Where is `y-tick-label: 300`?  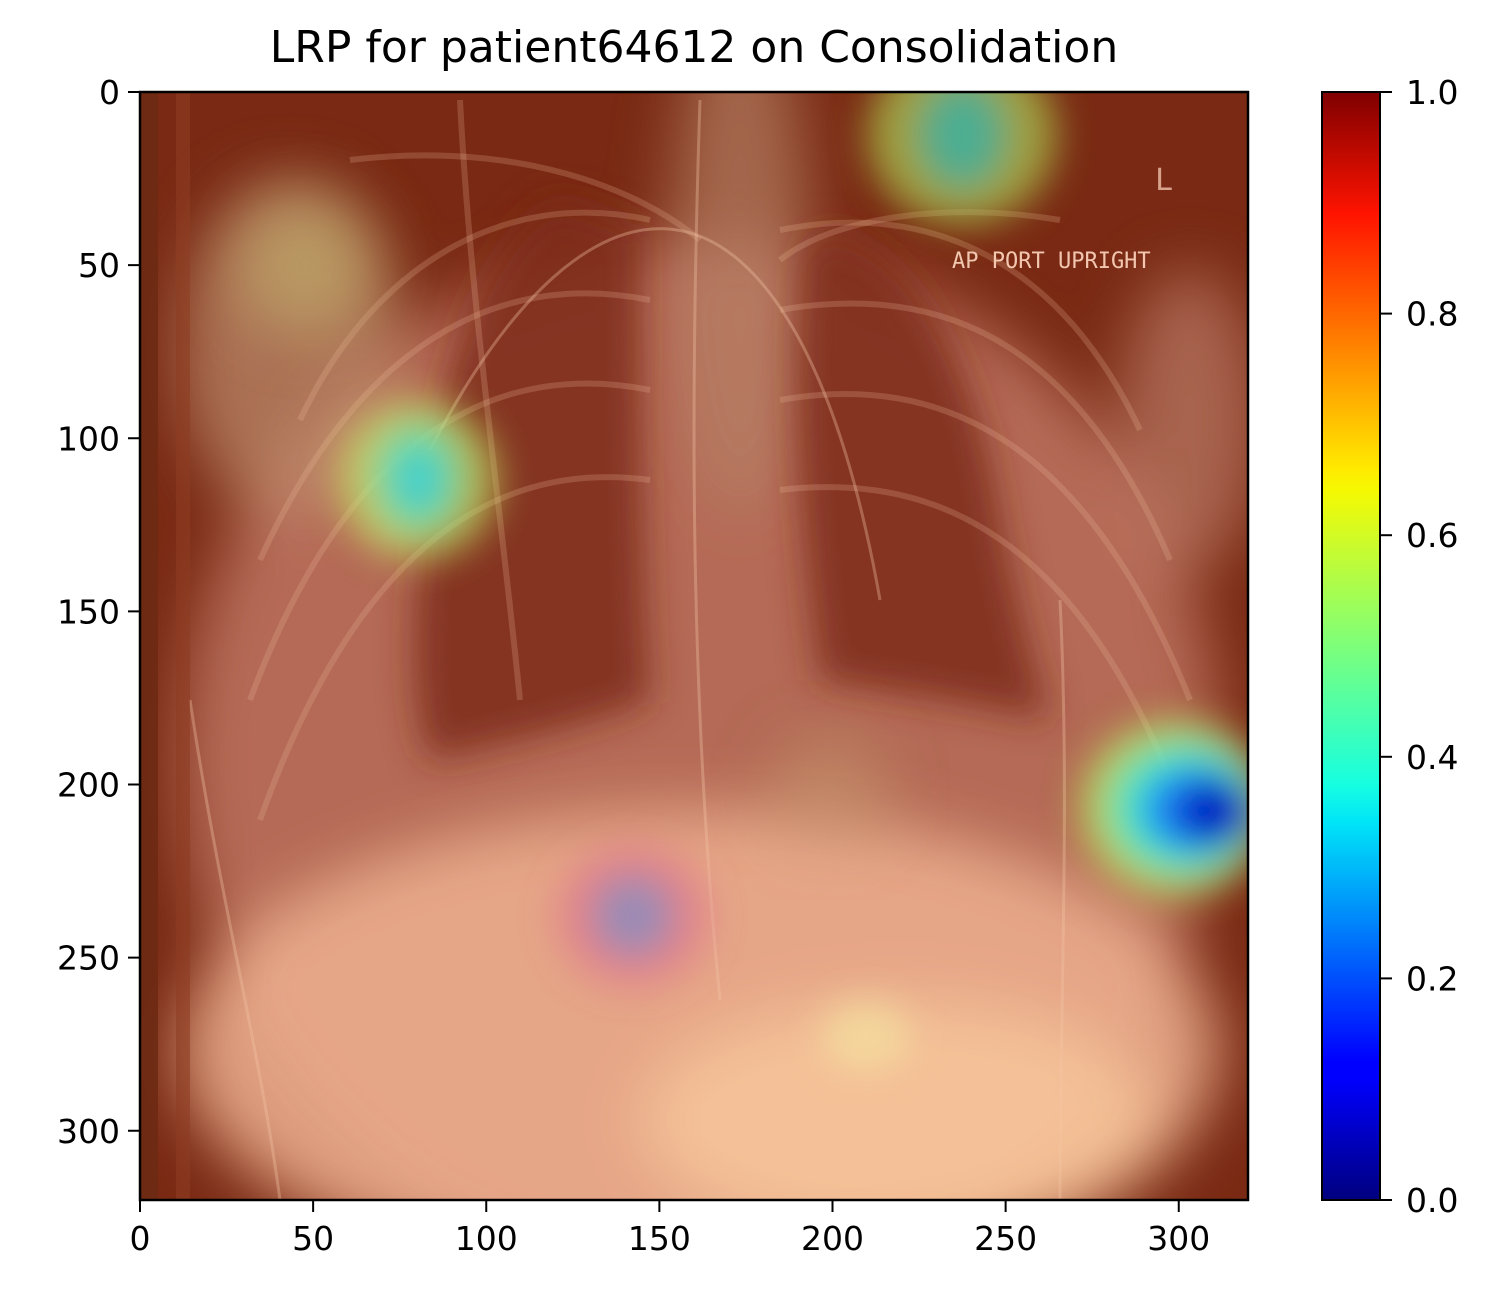 y-tick-label: 300 is located at coordinates (88, 1131).